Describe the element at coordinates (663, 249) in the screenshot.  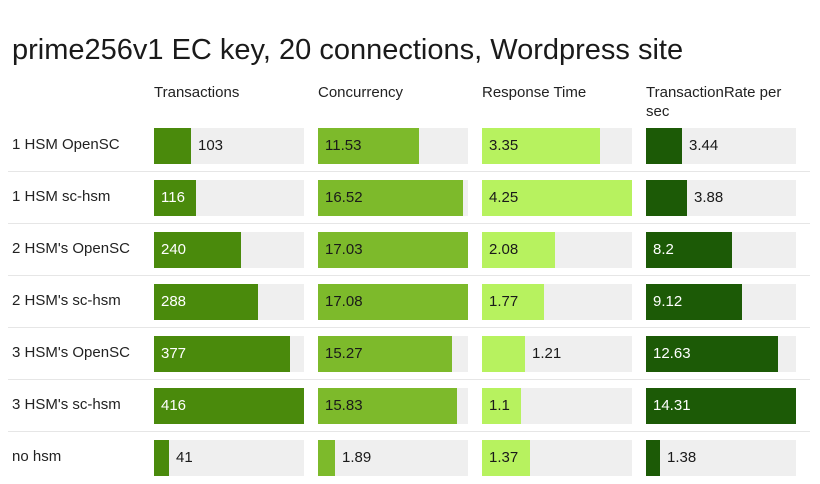
I see `data-label: 8.2` at that location.